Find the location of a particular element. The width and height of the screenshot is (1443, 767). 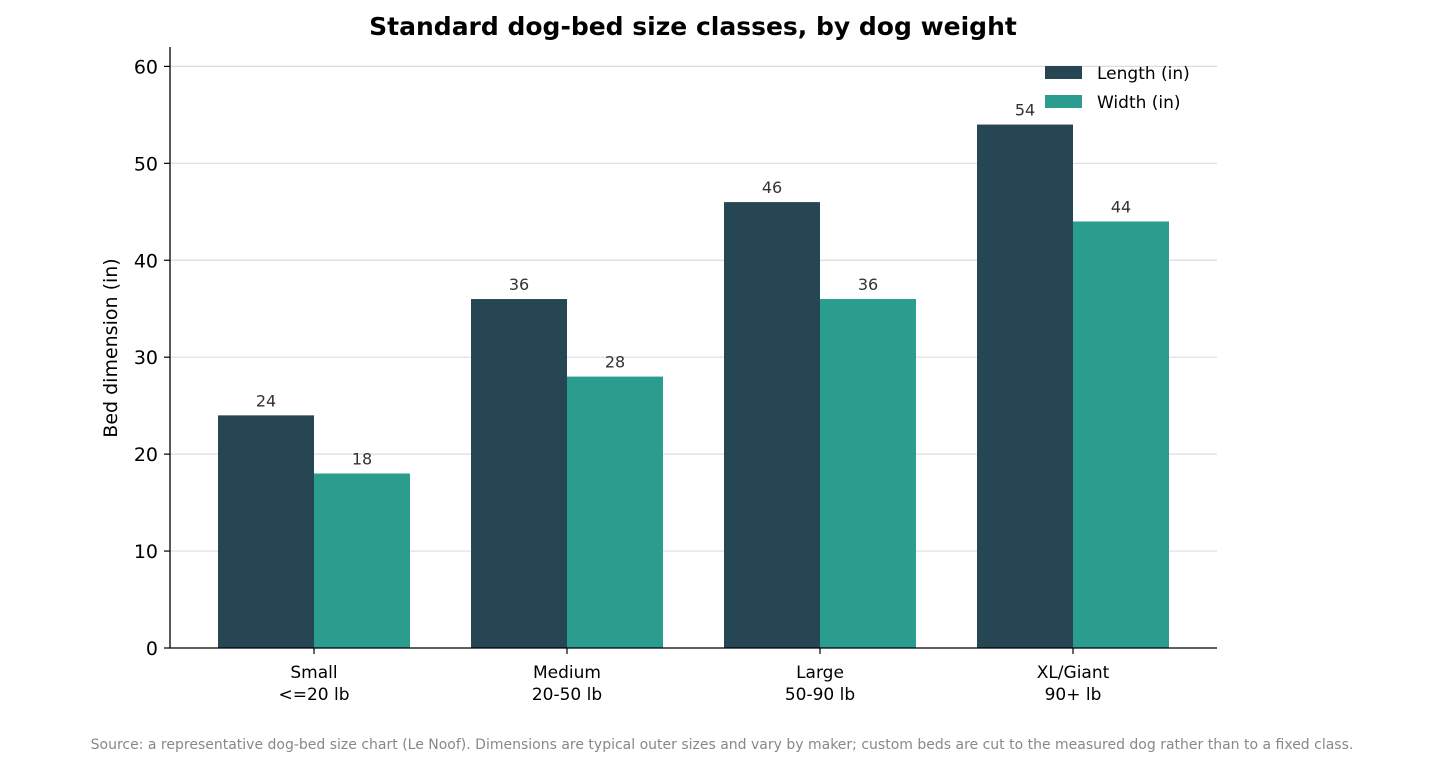

y-tick-label-10: 10 is located at coordinates (146, 552).